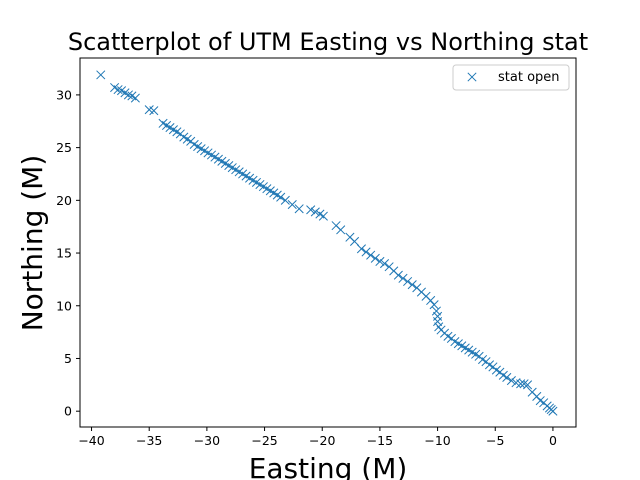 The height and width of the screenshot is (480, 640). What do you see at coordinates (328, 466) in the screenshot?
I see `x-axis-label: Easting (M)` at bounding box center [328, 466].